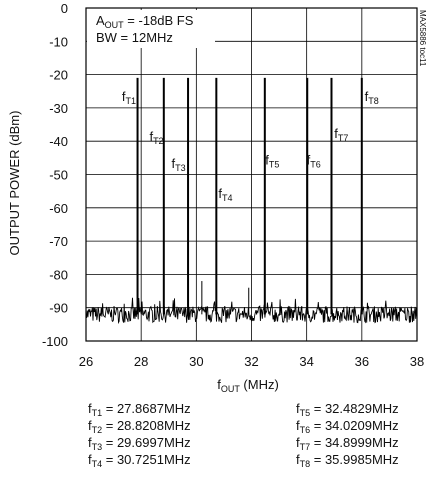 The height and width of the screenshot is (483, 426). Describe the element at coordinates (219, 384) in the screenshot. I see `x-axis-label-main: f` at that location.